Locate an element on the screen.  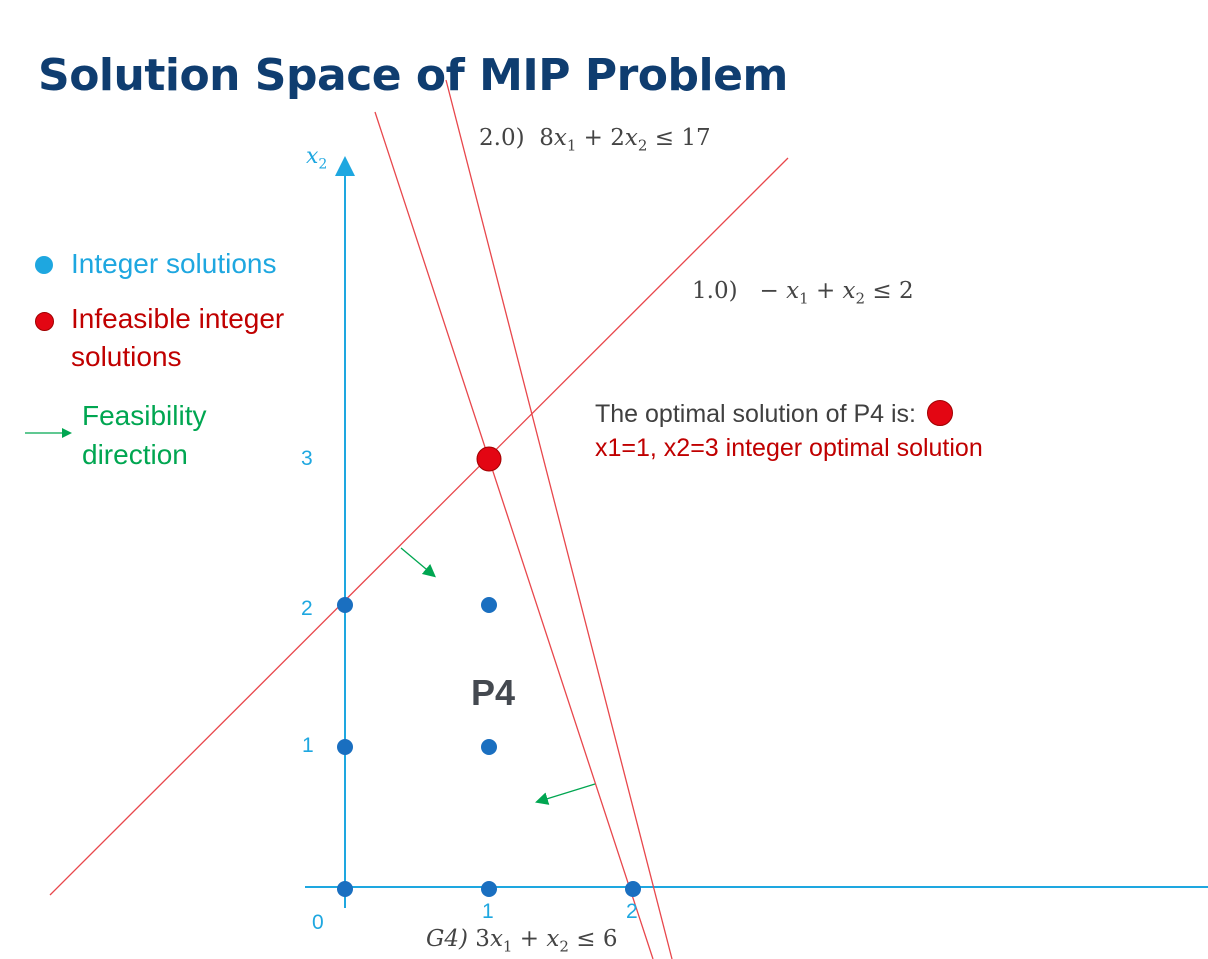
integer-points is located at coordinates (489, 747).